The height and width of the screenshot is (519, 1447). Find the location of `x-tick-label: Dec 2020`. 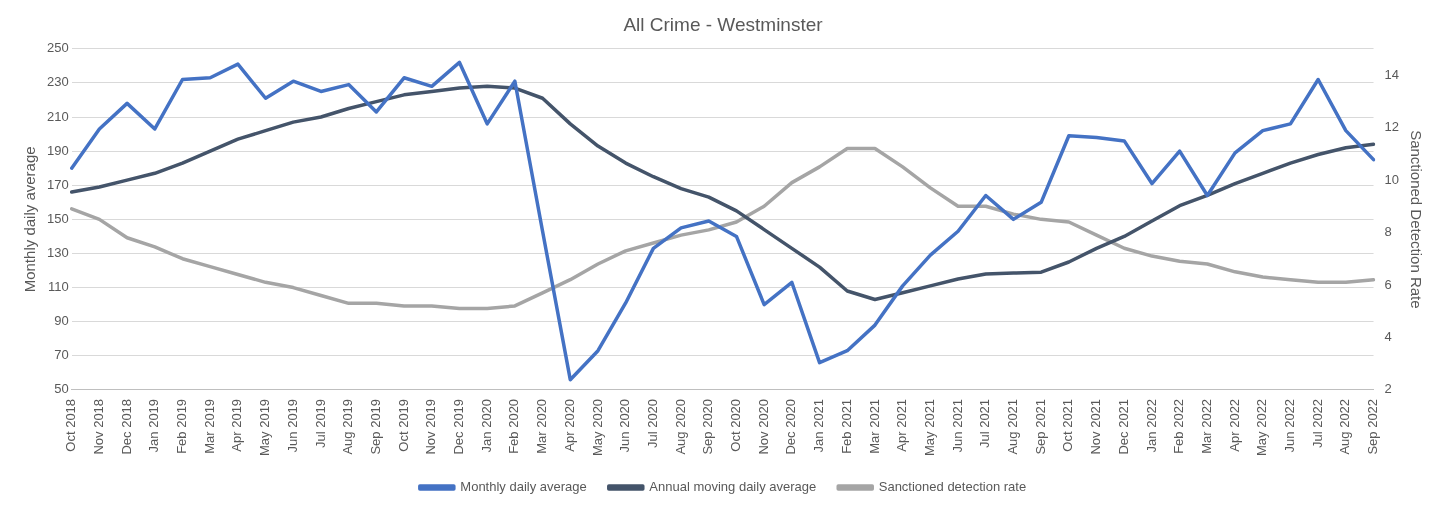

x-tick-label: Dec 2020 is located at coordinates (791, 426).